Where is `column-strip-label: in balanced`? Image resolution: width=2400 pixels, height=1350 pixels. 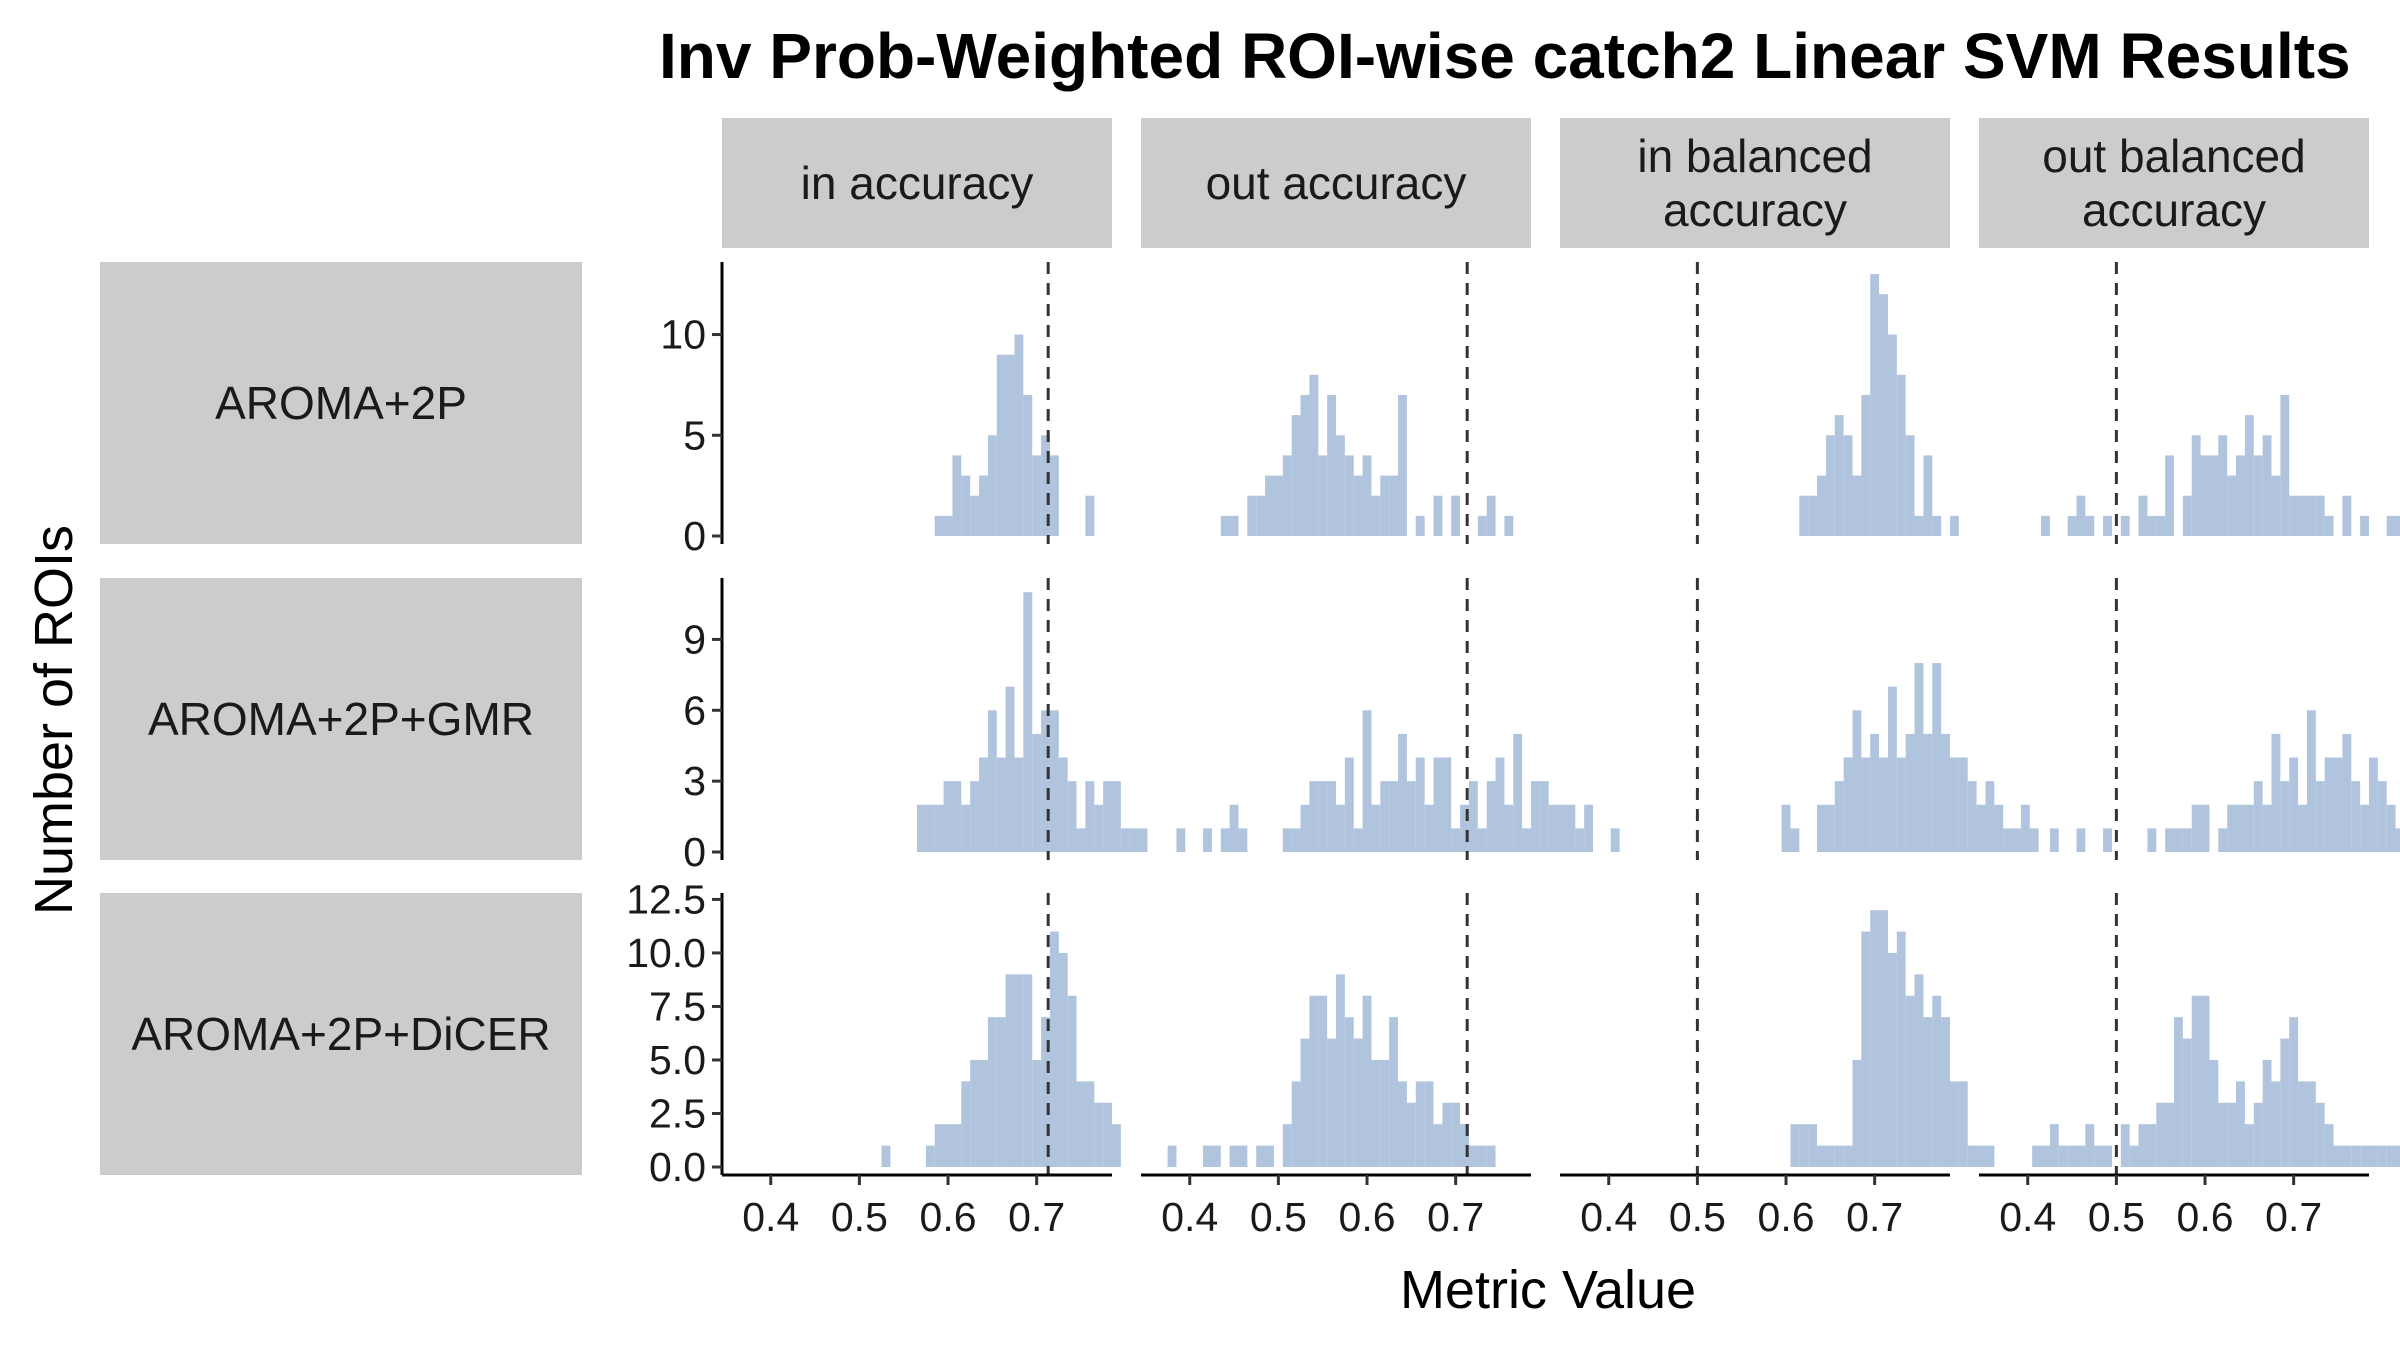
column-strip-label: in balanced is located at coordinates (1754, 156).